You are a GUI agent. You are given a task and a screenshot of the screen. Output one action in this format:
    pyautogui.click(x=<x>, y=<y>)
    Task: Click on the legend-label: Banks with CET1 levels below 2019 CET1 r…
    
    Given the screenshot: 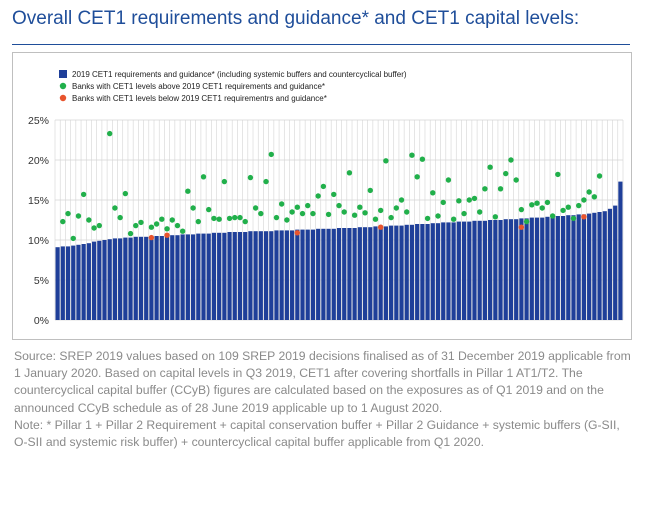 What is the action you would take?
    pyautogui.click(x=199, y=98)
    